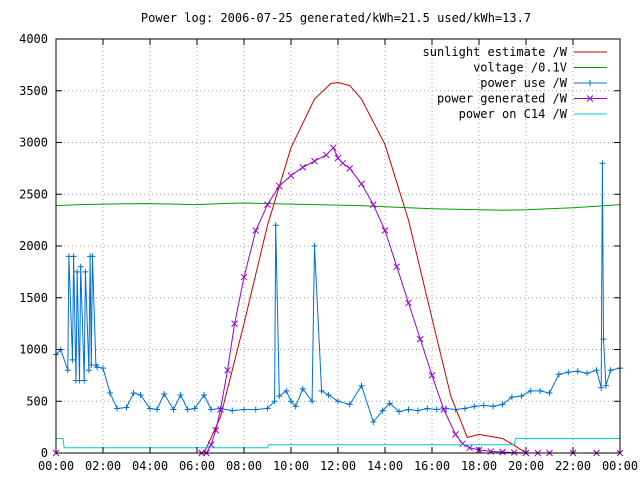 The image size is (640, 485). I want to click on y-tick-label: 1000, so click(33, 350).